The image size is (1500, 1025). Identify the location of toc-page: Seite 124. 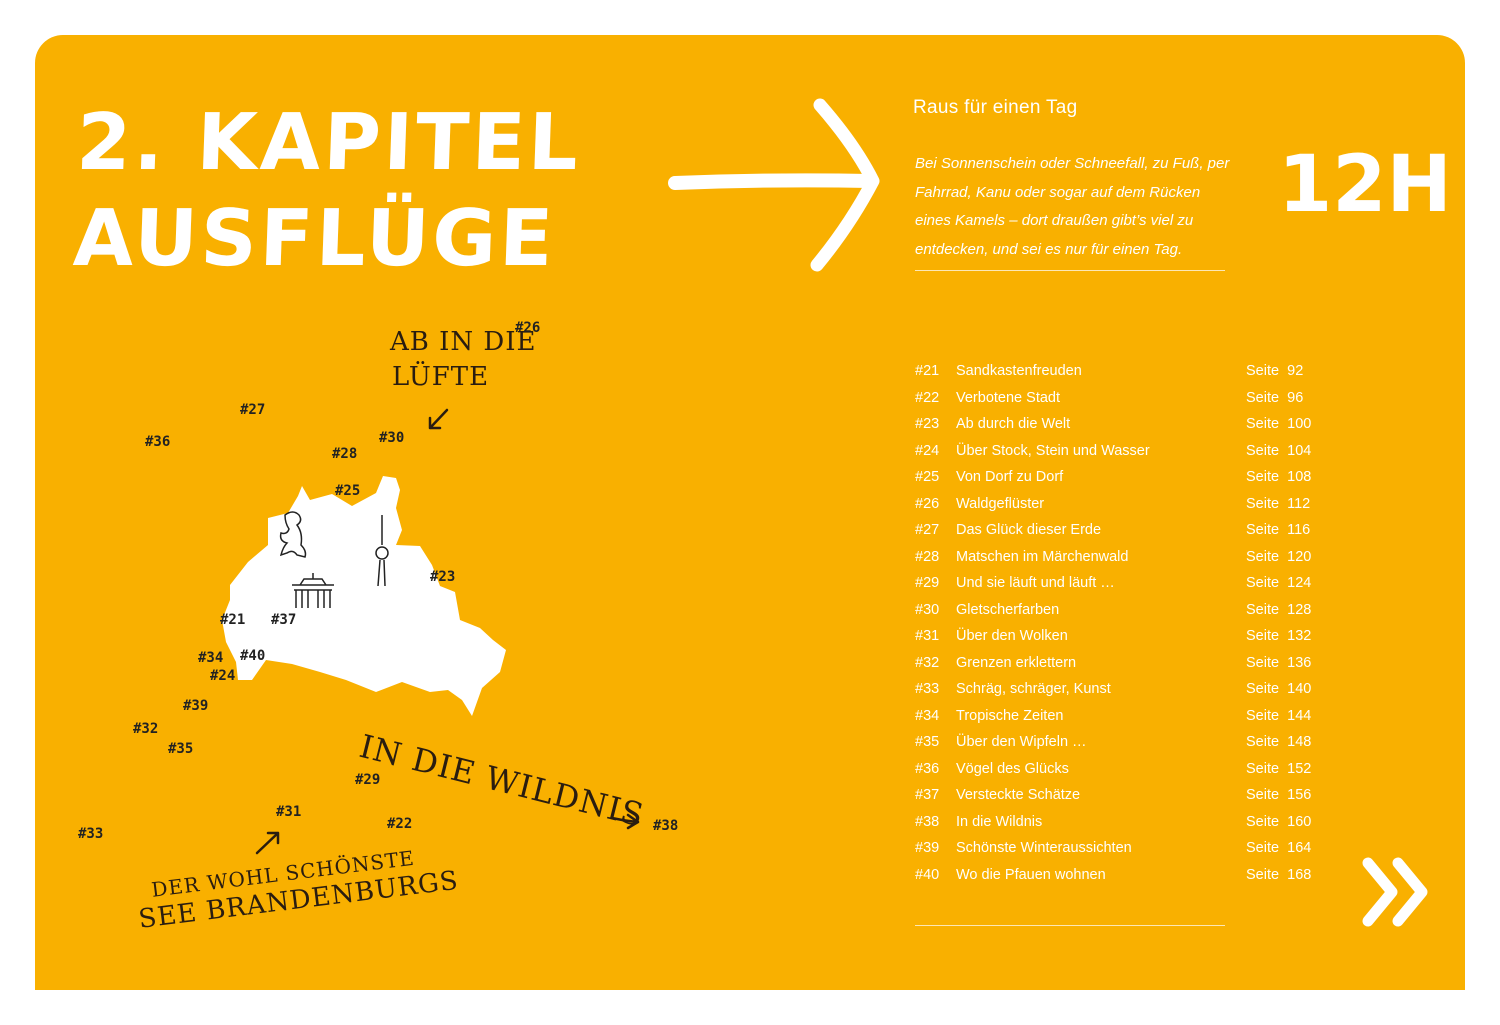
(1278, 583).